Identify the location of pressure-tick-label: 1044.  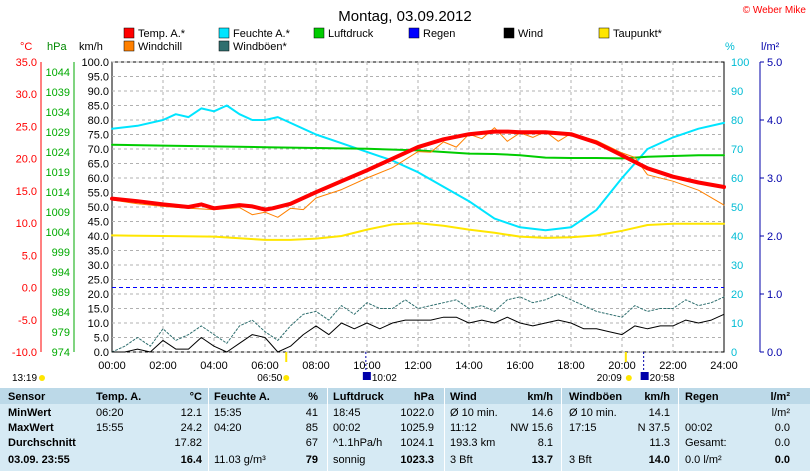
(58, 73).